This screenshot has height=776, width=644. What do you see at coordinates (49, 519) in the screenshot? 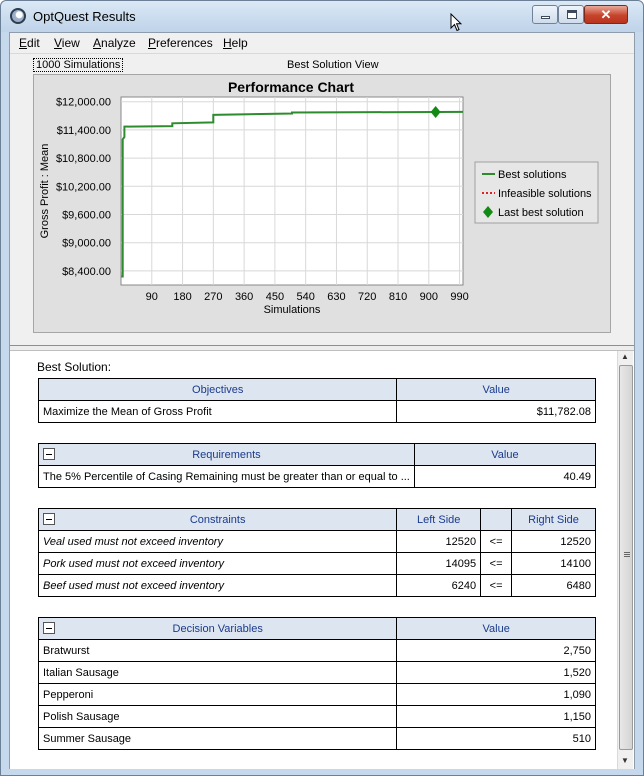
I see `collapse-constraints-icon` at bounding box center [49, 519].